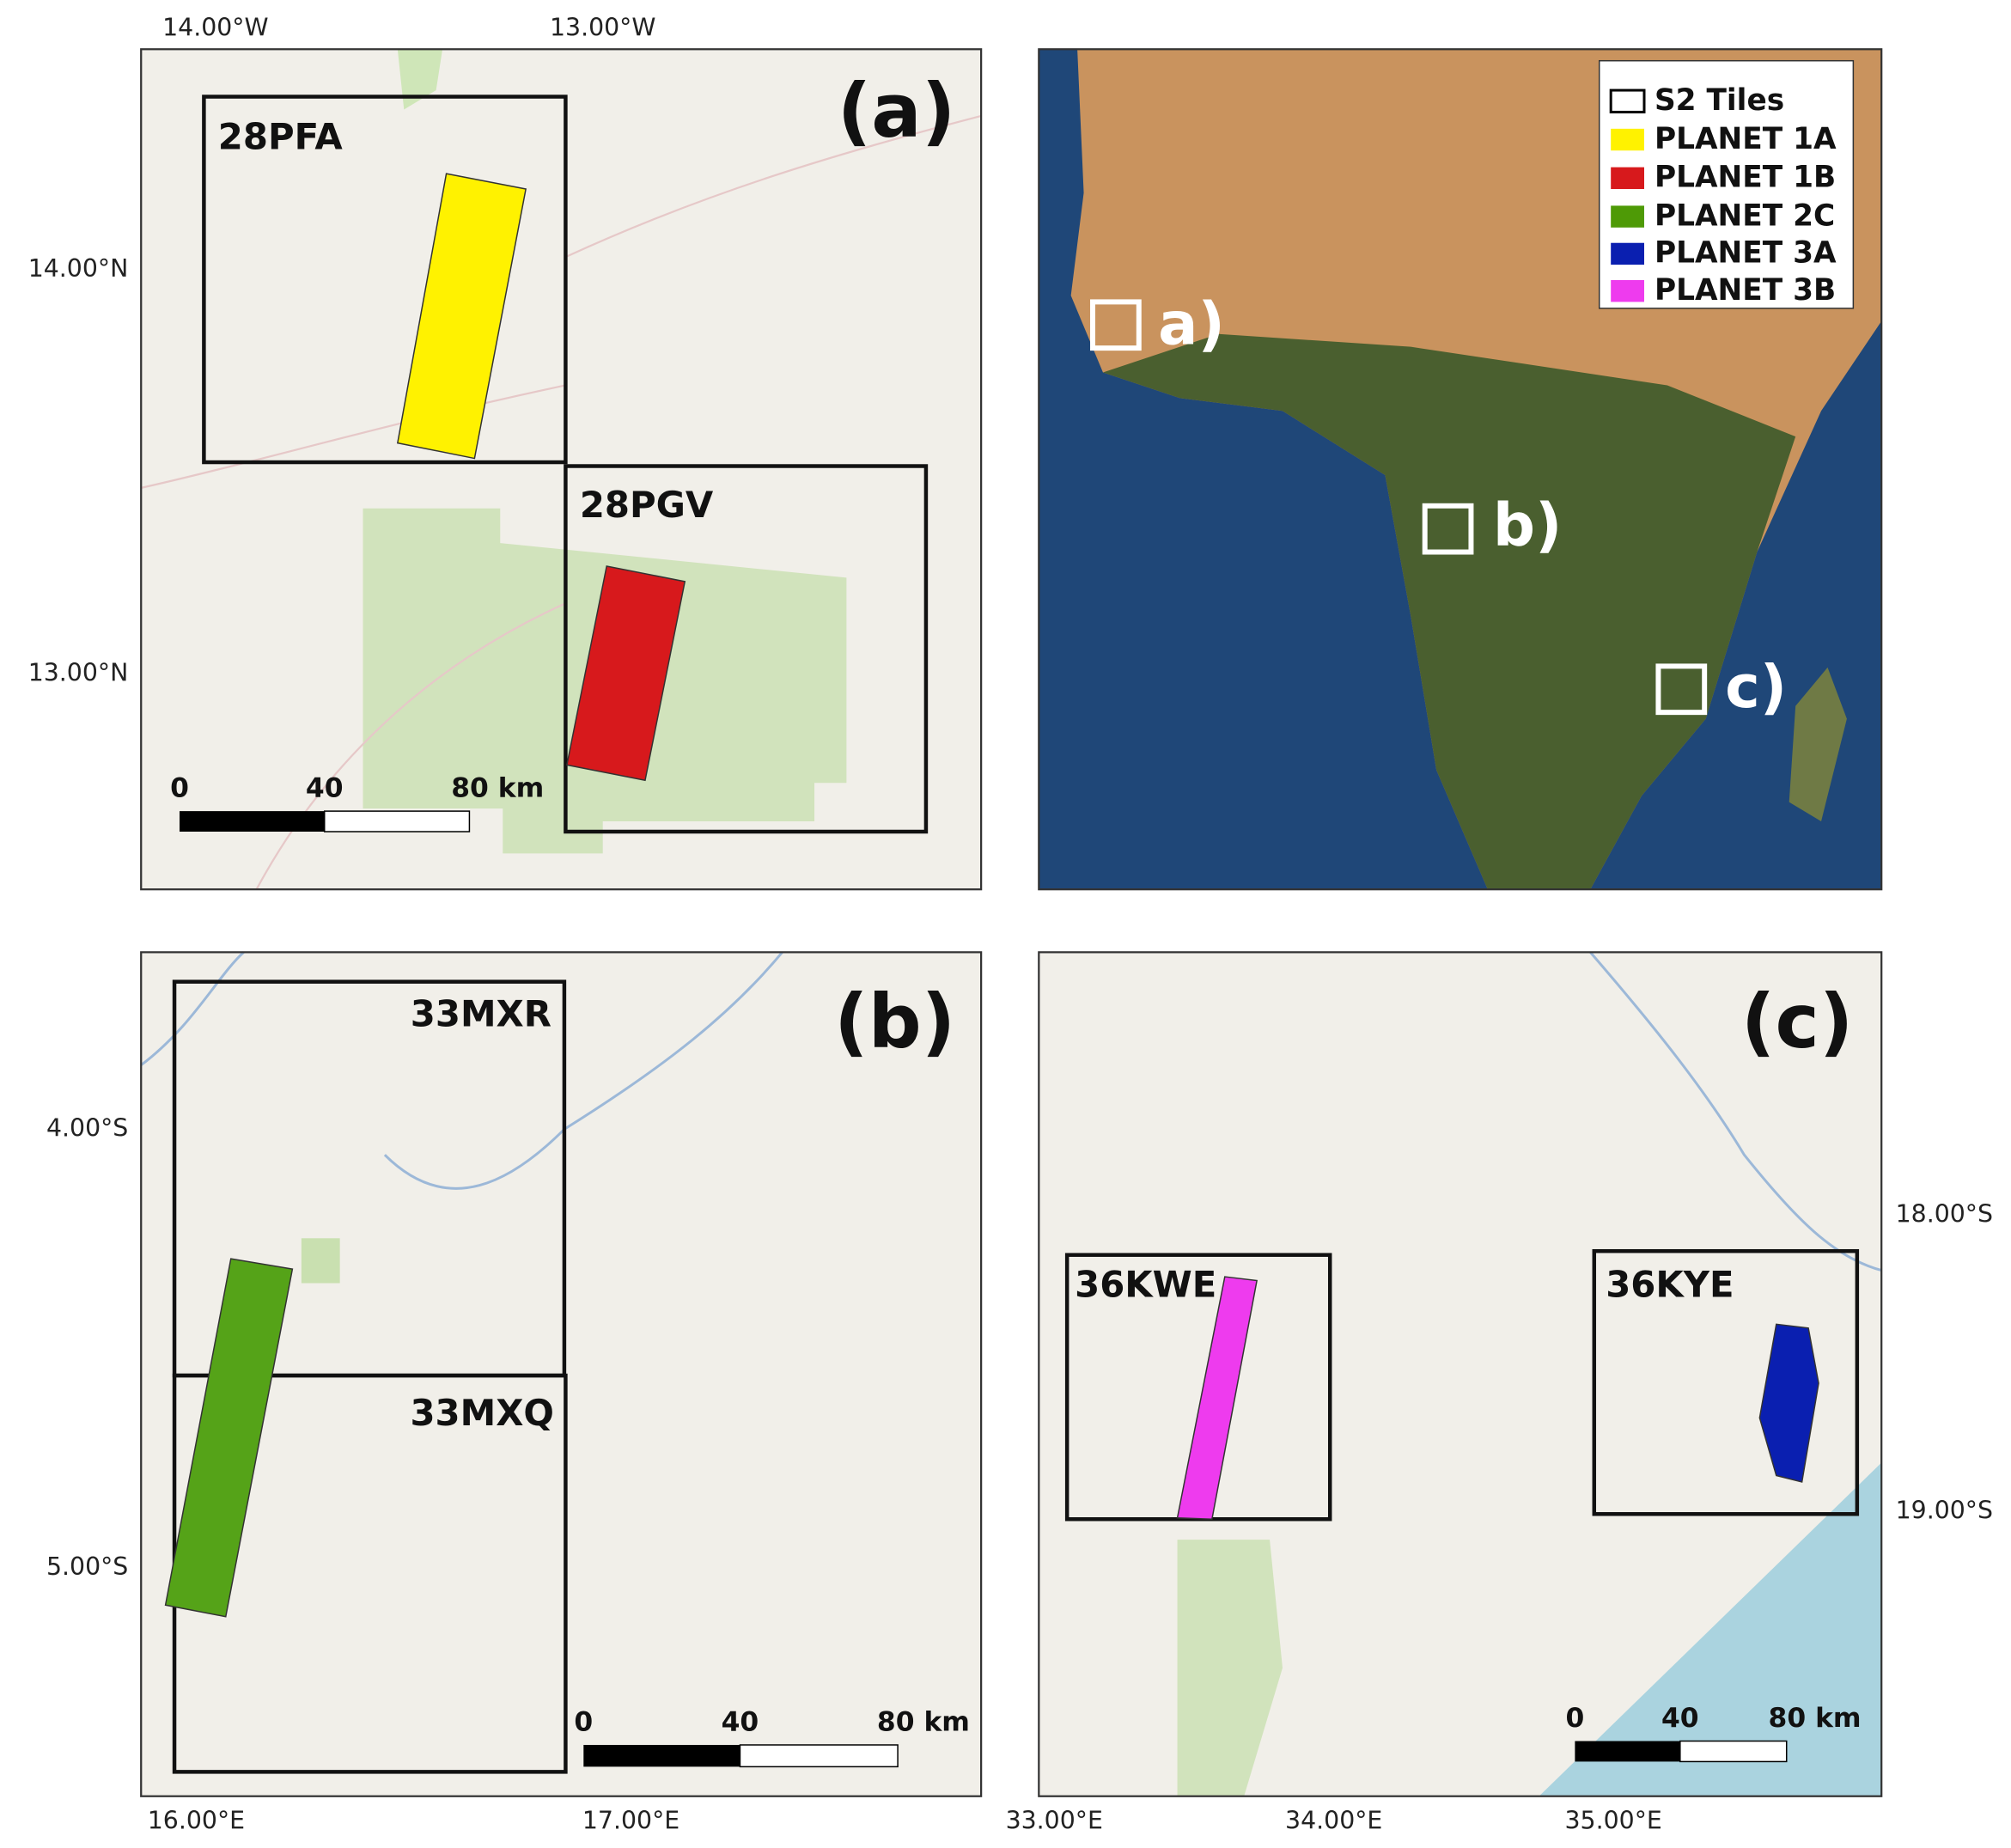  I want to click on x-coord-label: 14.00°W, so click(215, 27).